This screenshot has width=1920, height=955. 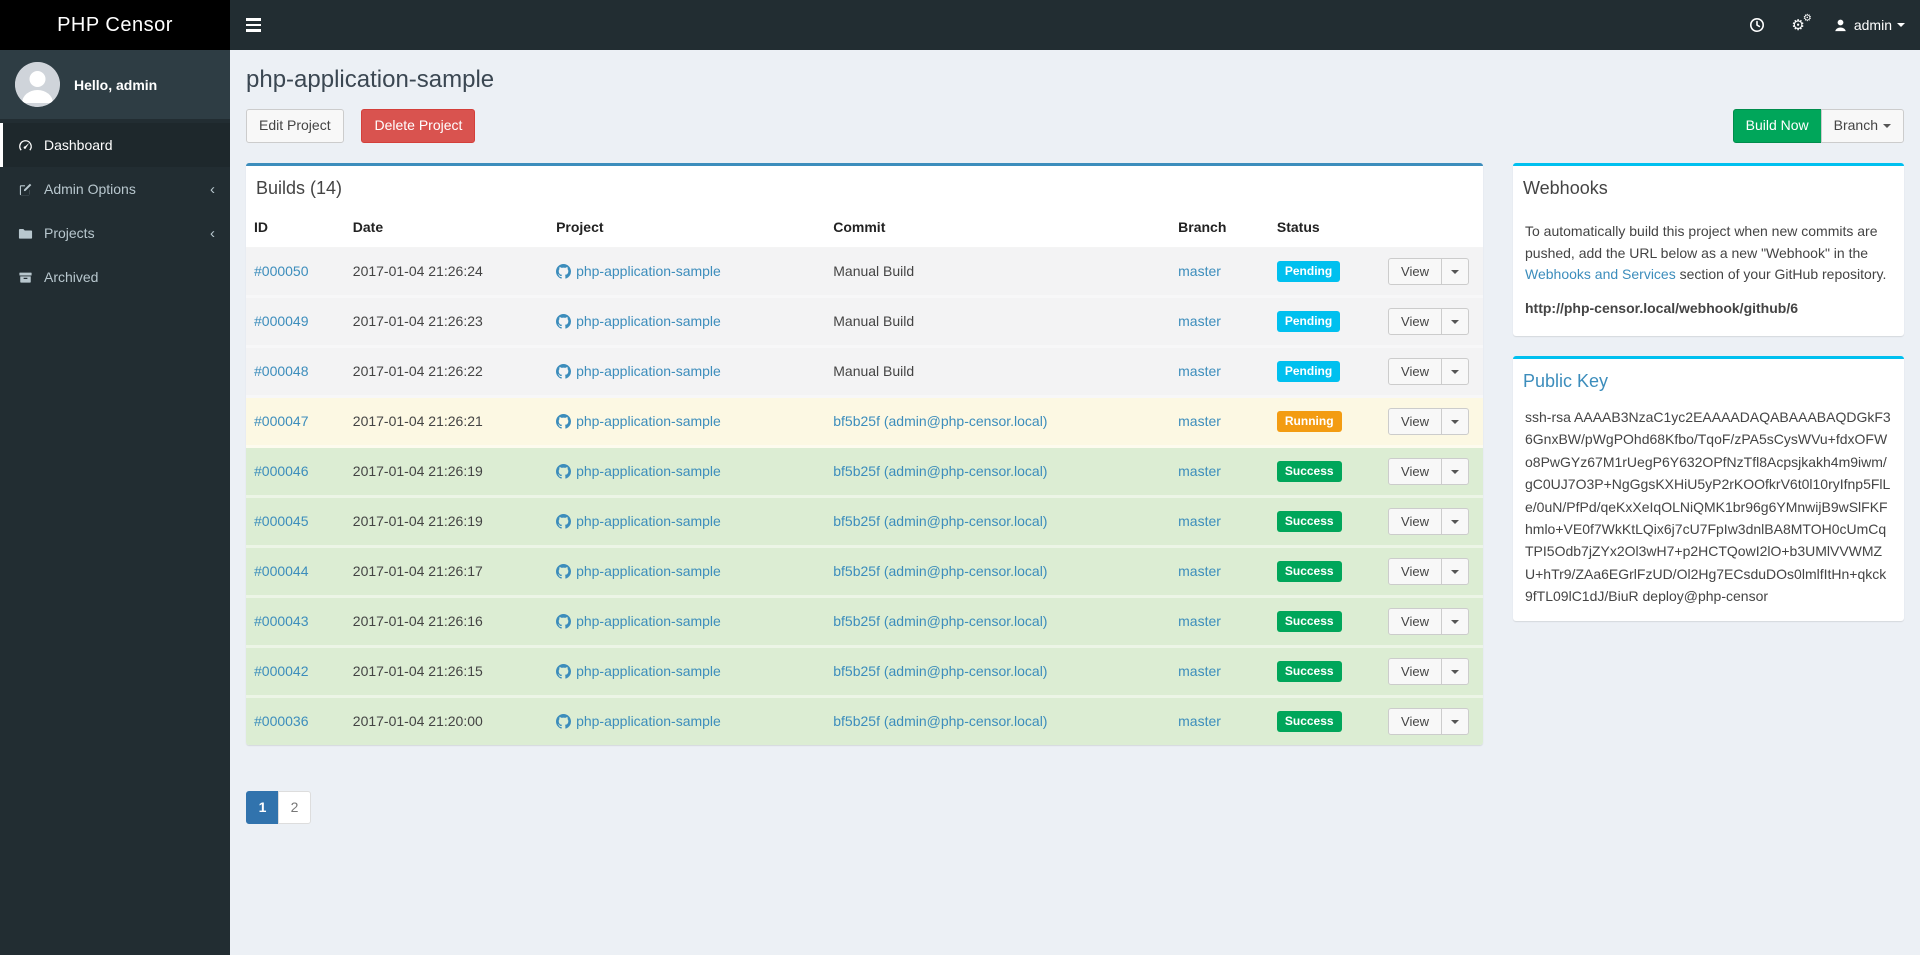 What do you see at coordinates (115, 233) in the screenshot?
I see `sidebar-item-projects: Projects ‹` at bounding box center [115, 233].